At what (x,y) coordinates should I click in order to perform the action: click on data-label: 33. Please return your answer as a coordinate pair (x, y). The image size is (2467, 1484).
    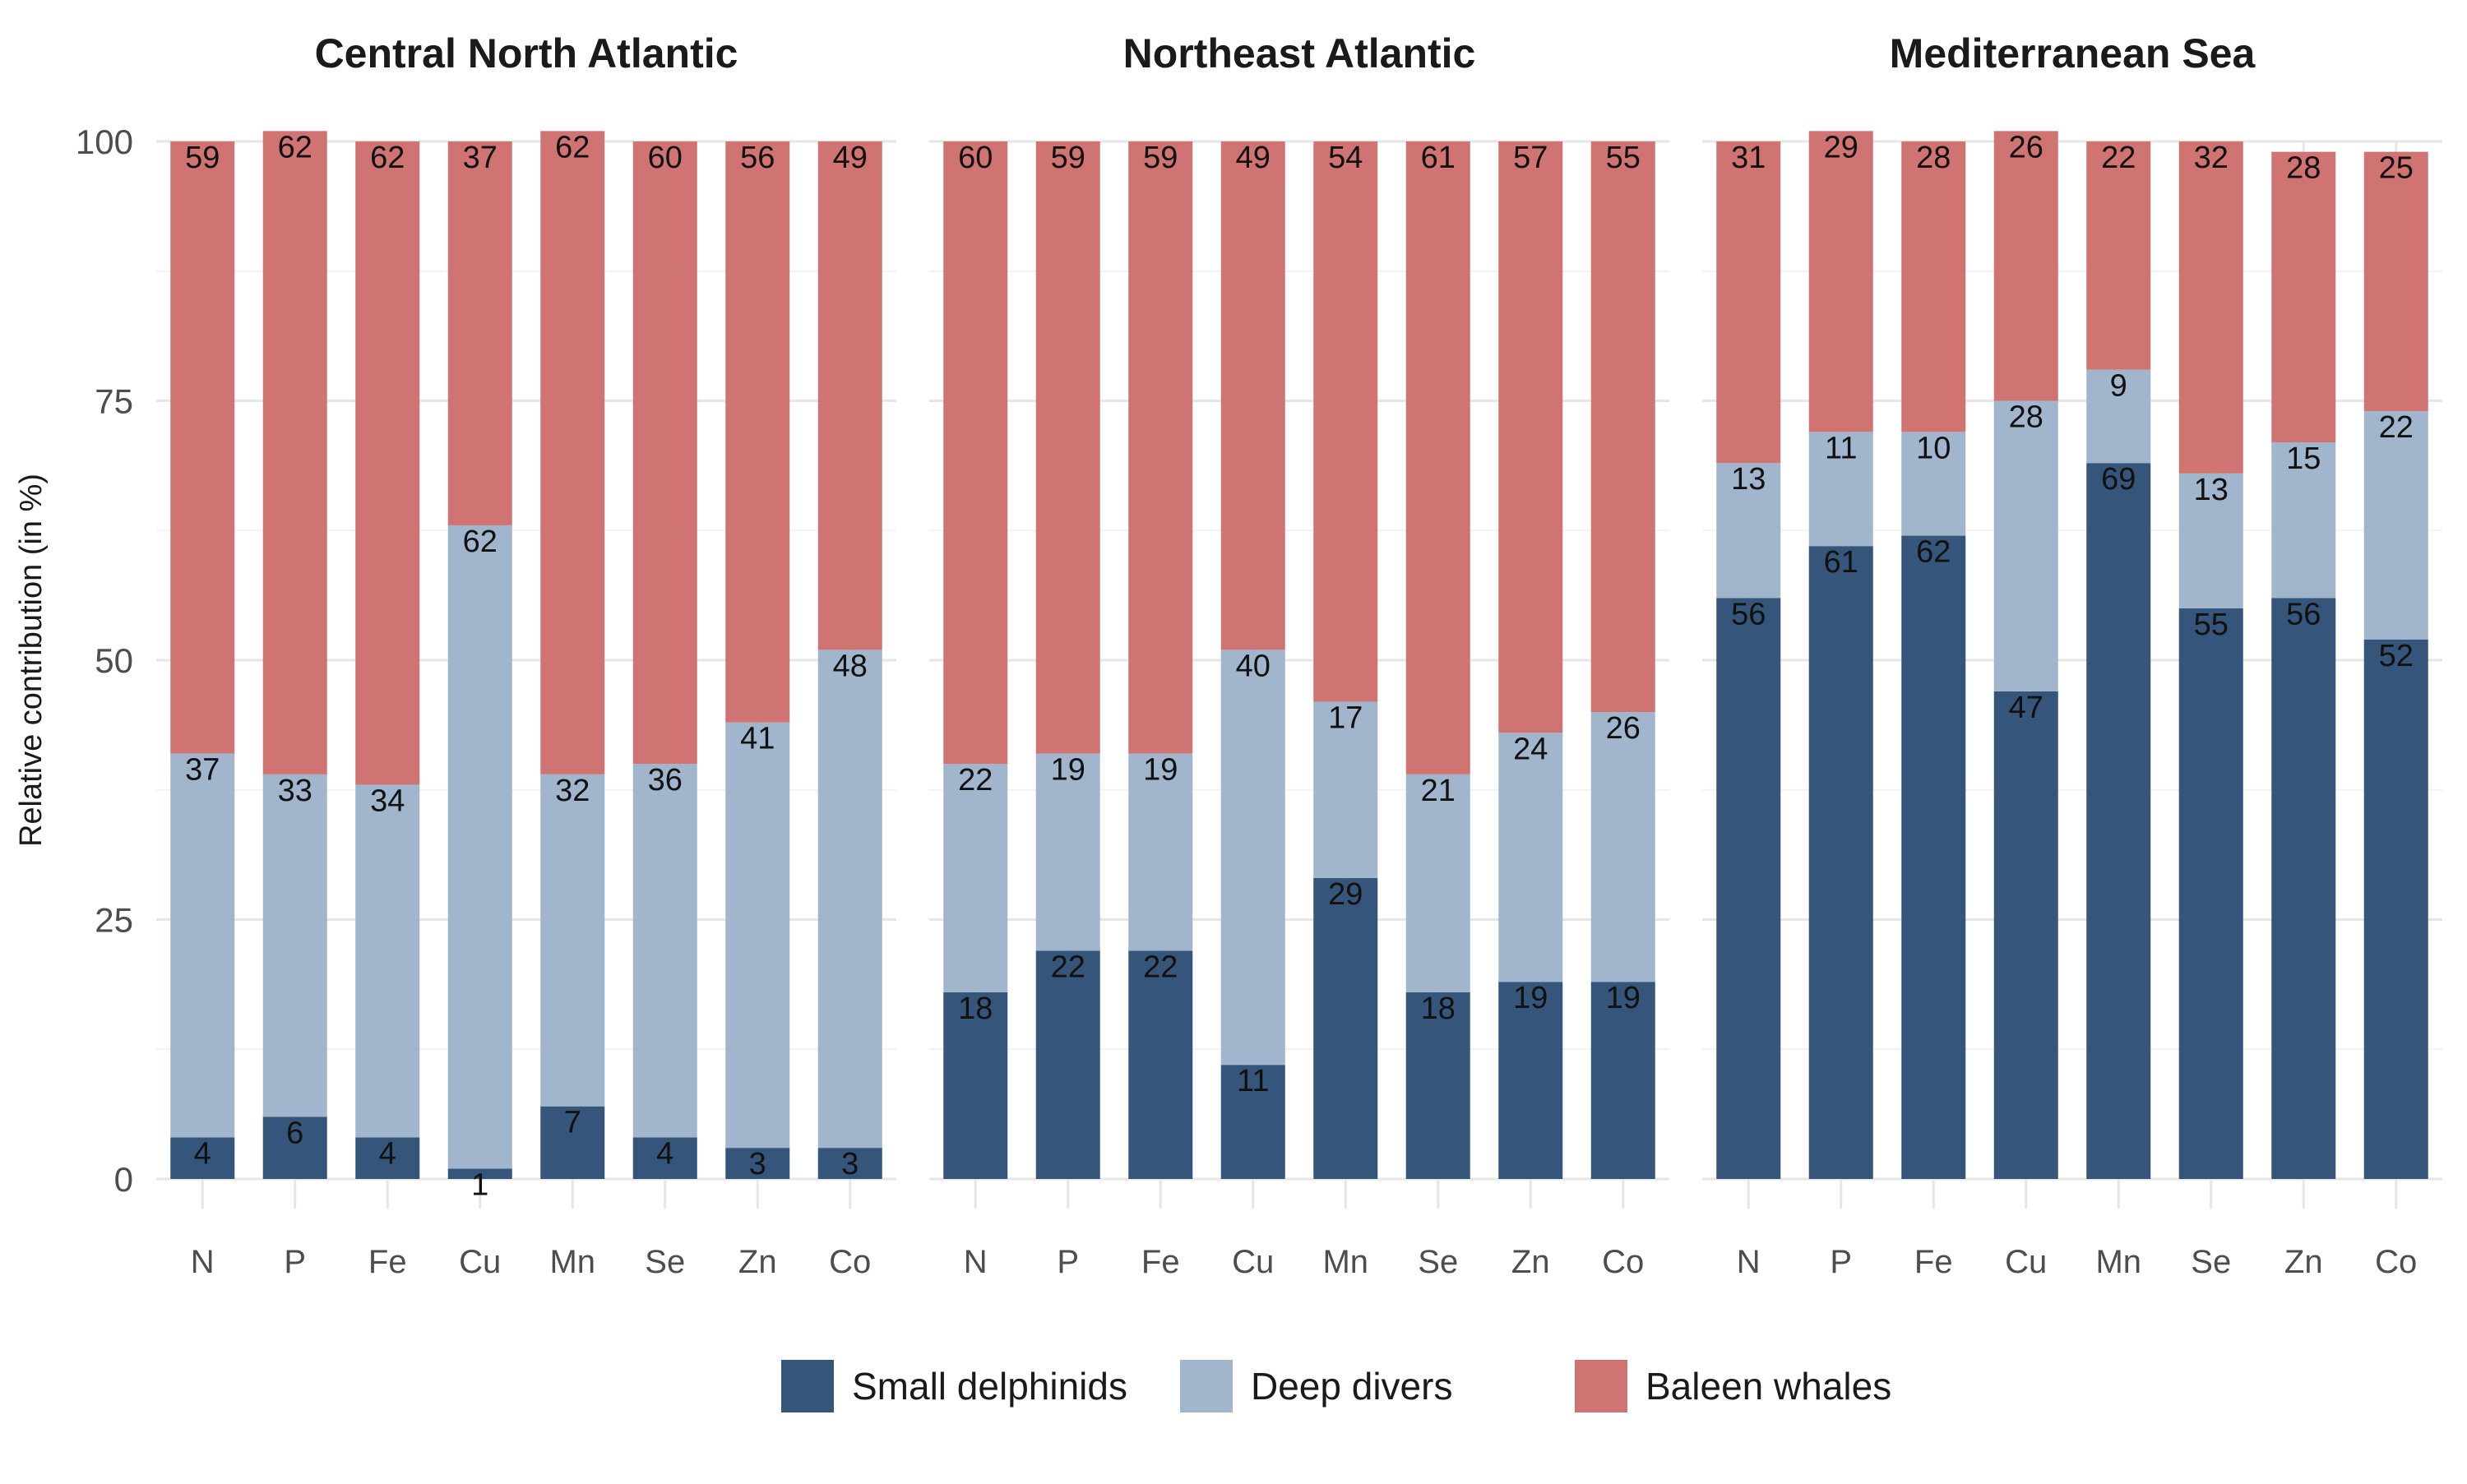
    Looking at the image, I should click on (295, 791).